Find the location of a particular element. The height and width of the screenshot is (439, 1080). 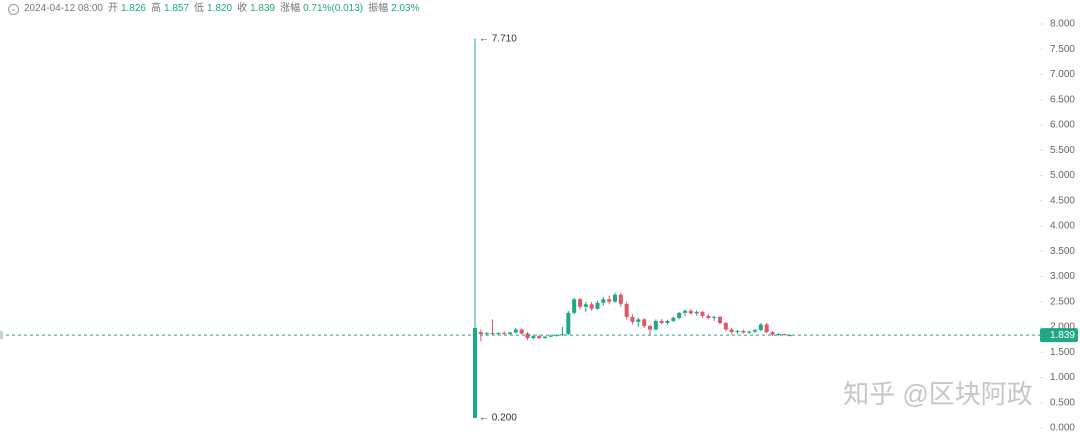

y-tick-label: 4.500 is located at coordinates (1062, 200).